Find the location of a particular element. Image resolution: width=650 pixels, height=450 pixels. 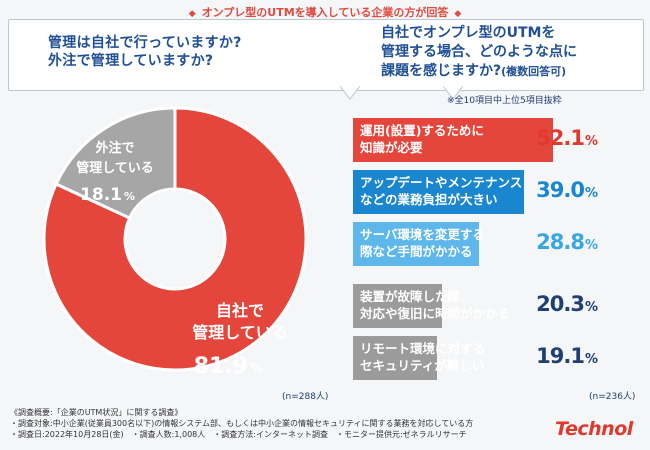

question-left-line: 外注で管理していますか? is located at coordinates (131, 61).